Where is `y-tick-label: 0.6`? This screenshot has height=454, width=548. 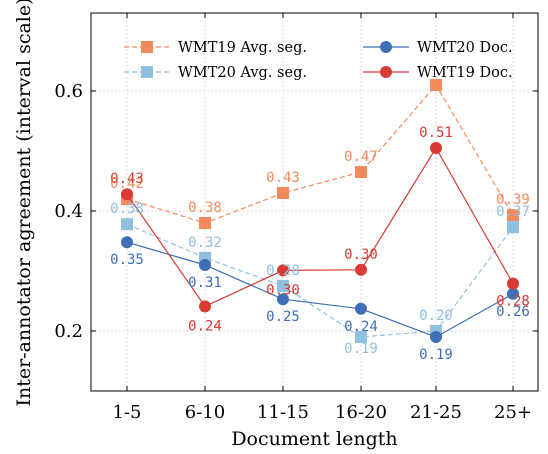
y-tick-label: 0.6 is located at coordinates (68, 91).